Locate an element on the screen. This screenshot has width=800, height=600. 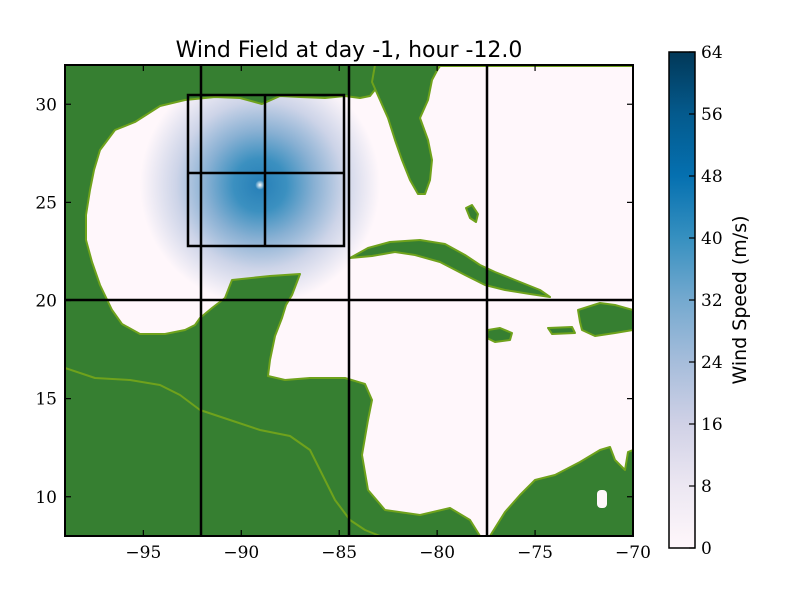
colorbar-tick-label: 40 is located at coordinates (712, 239).